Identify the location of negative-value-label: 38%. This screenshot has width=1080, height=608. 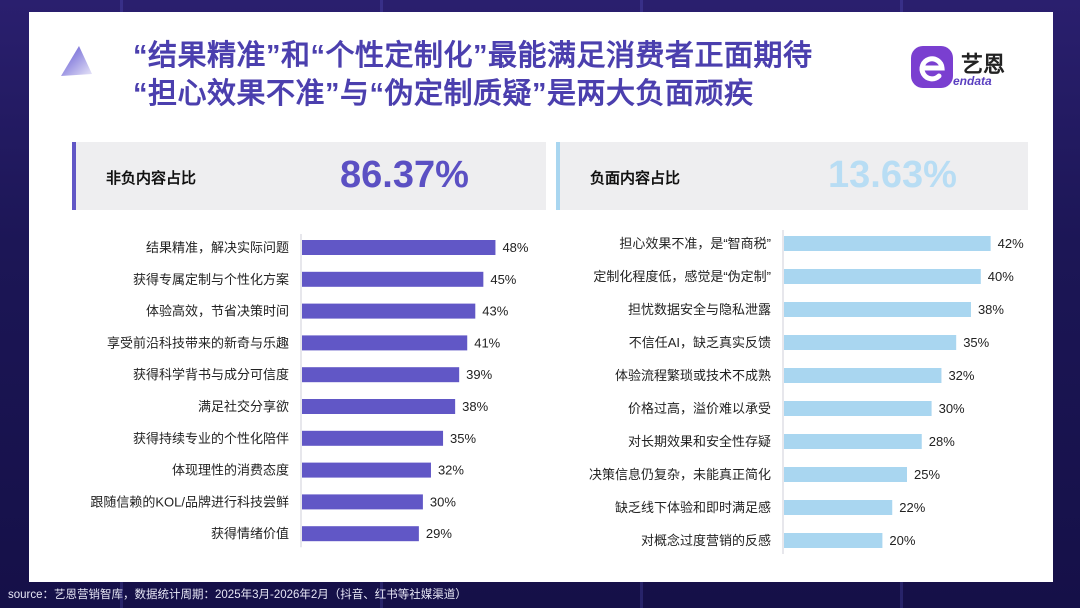
(991, 309).